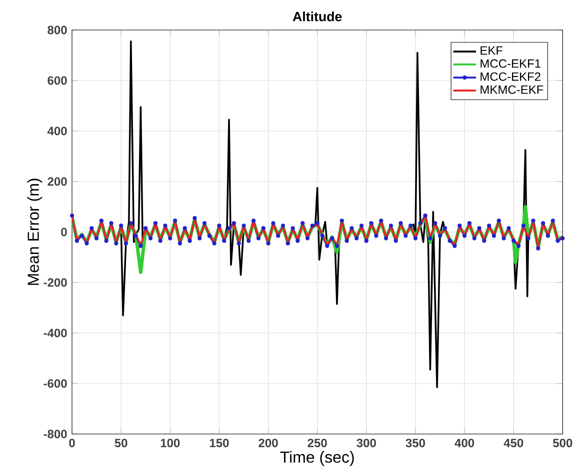 The image size is (574, 469). Describe the element at coordinates (34, 231) in the screenshot. I see `y-axis-title: Mean Error (m)` at that location.